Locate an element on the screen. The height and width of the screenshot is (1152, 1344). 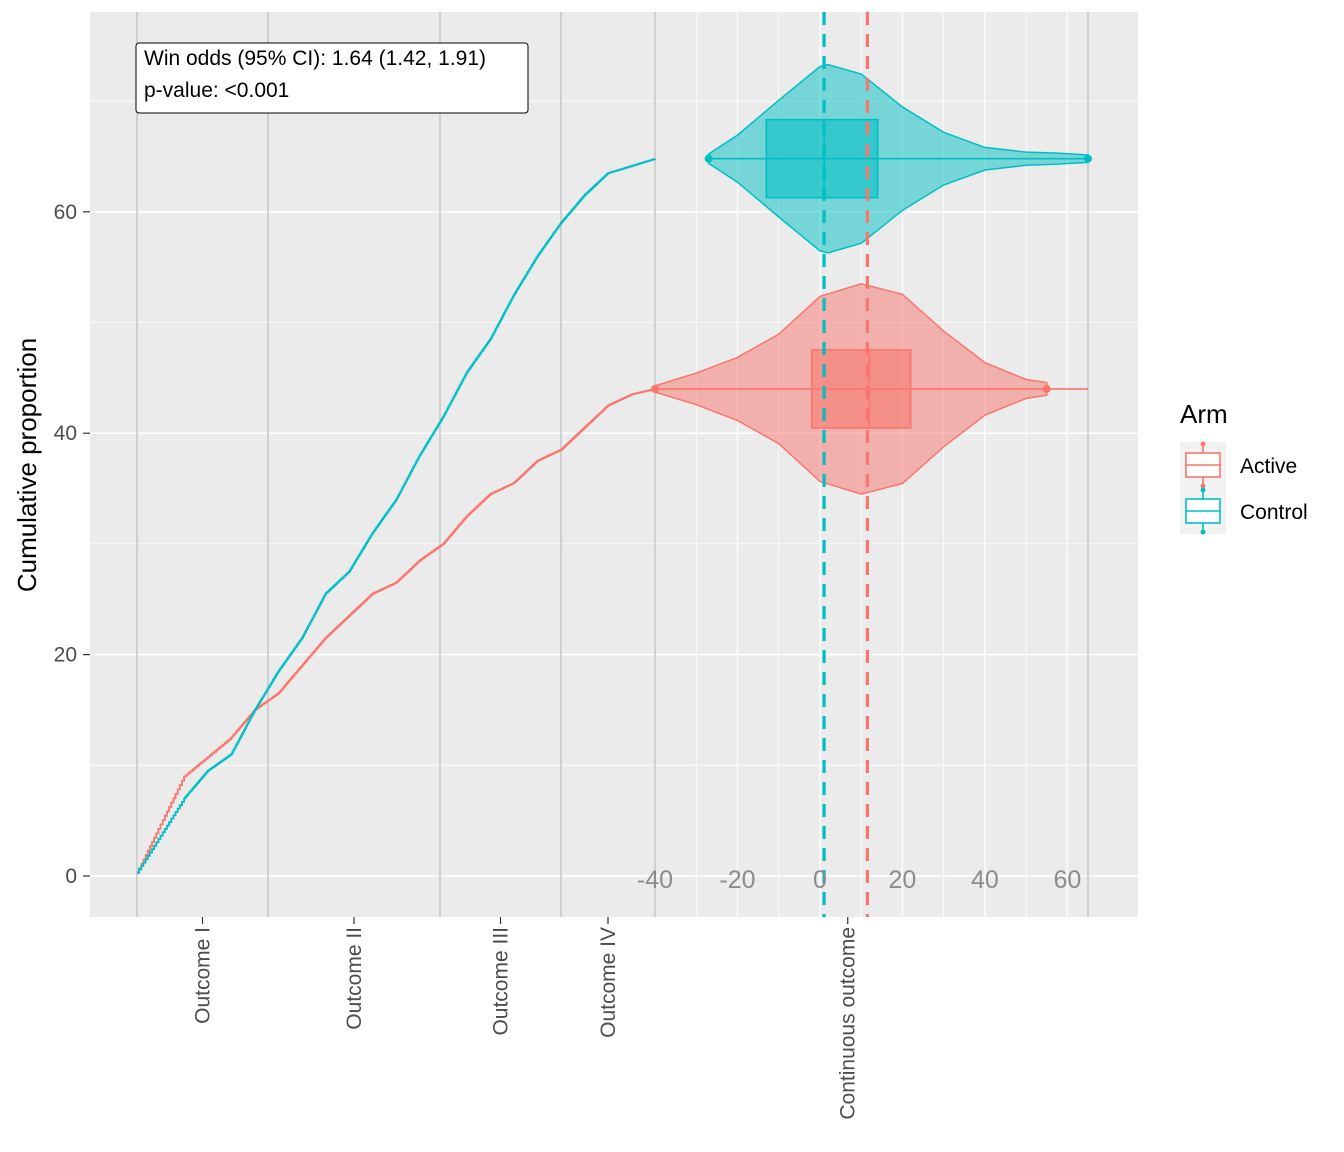
x-category-label: Continuous outcome is located at coordinates (848, 1023).